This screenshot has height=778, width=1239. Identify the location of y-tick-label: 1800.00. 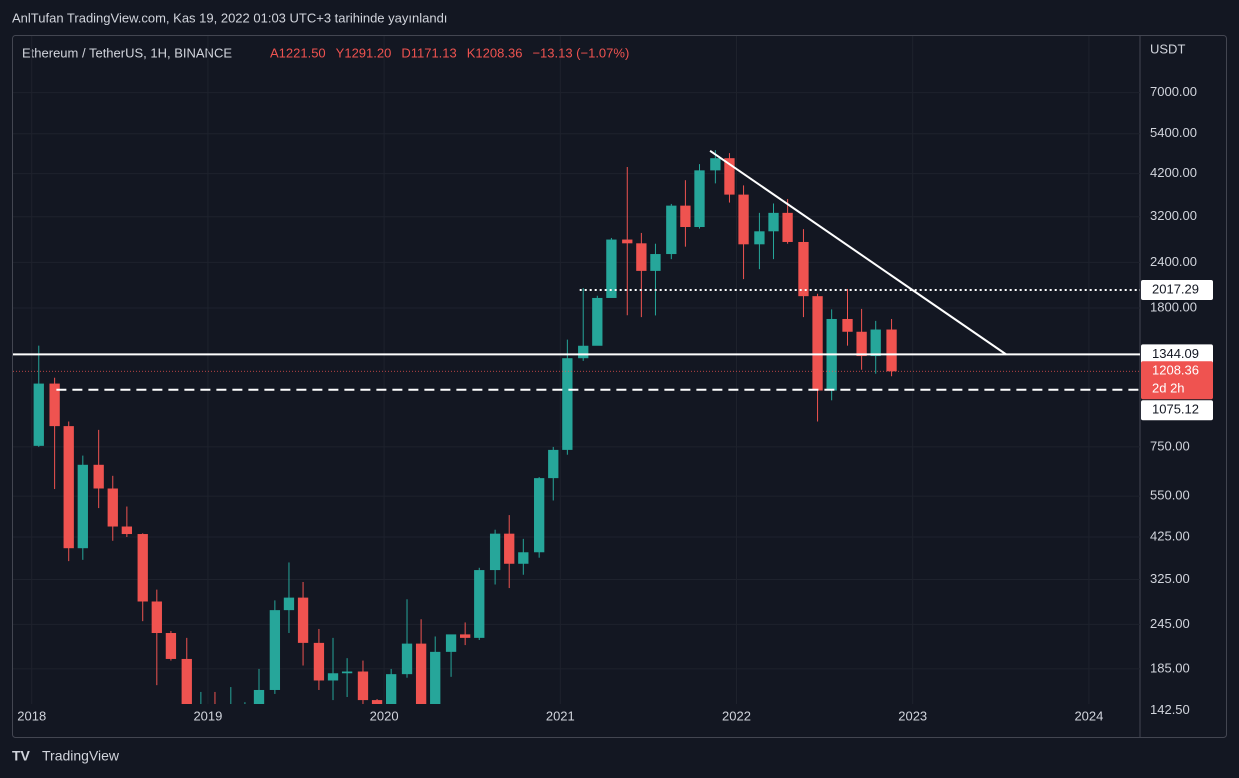
(1173, 306).